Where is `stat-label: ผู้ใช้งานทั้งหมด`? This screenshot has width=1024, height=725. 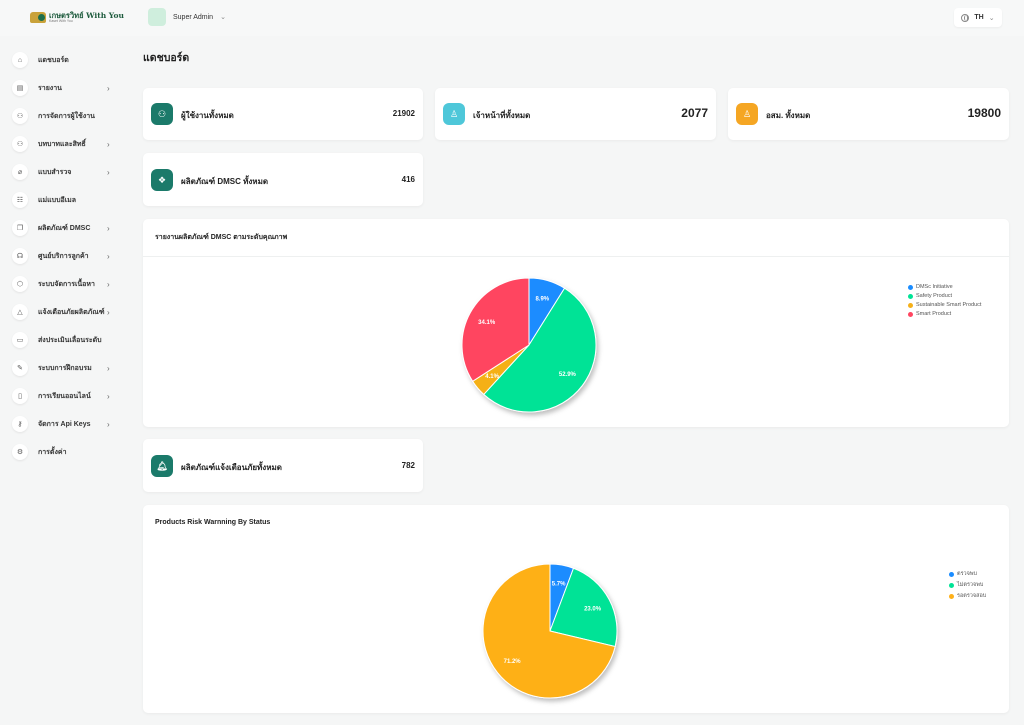
stat-label: ผู้ใช้งานทั้งหมด is located at coordinates (207, 115).